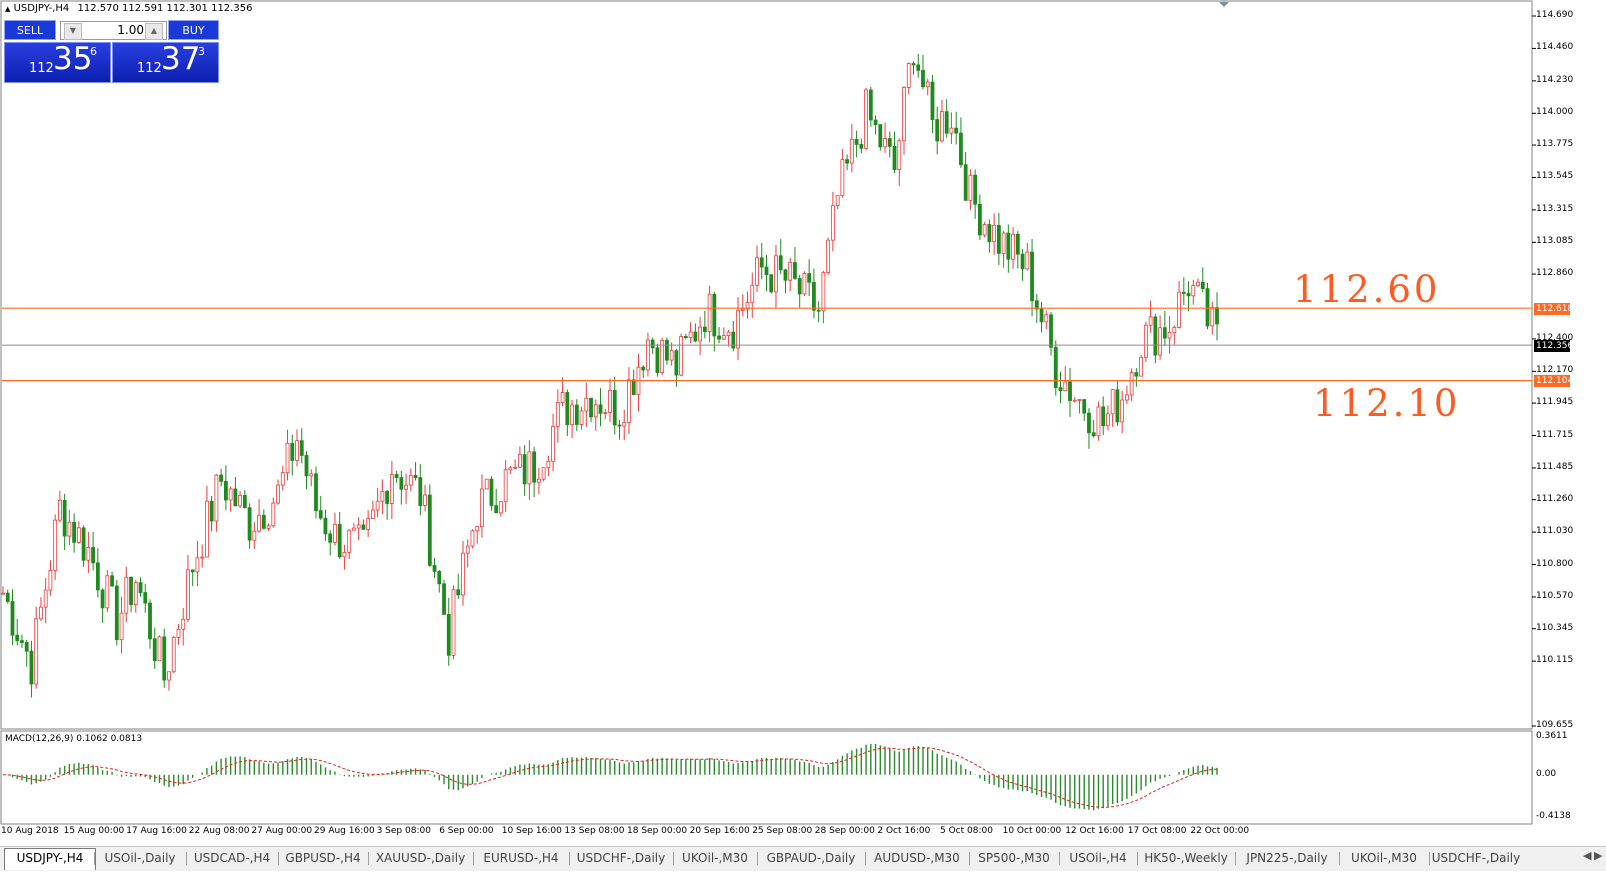 The height and width of the screenshot is (892, 1606). Describe the element at coordinates (1555, 627) in the screenshot. I see `price-axis-label: 110.345` at that location.